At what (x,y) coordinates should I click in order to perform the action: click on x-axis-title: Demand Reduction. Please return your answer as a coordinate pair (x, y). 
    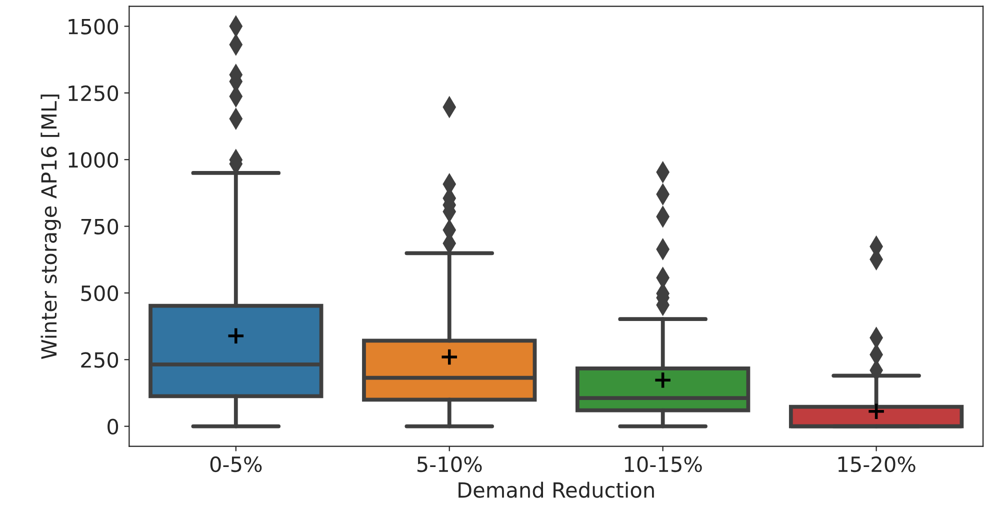
    Looking at the image, I should click on (556, 490).